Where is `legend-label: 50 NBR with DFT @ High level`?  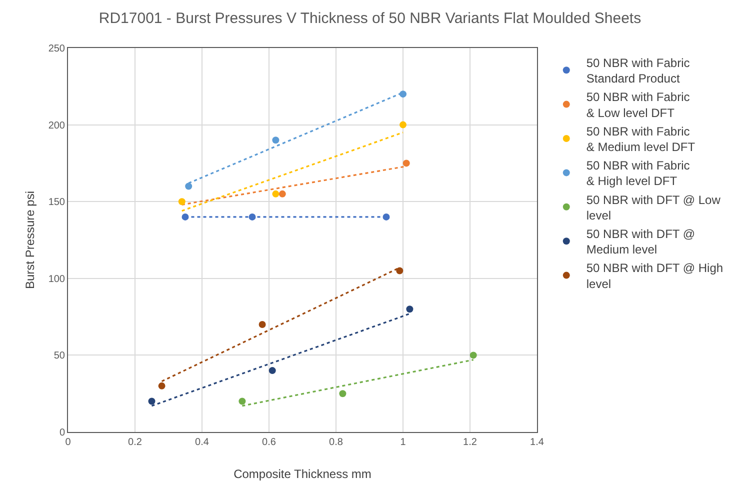 legend-label: 50 NBR with DFT @ High level is located at coordinates (655, 276).